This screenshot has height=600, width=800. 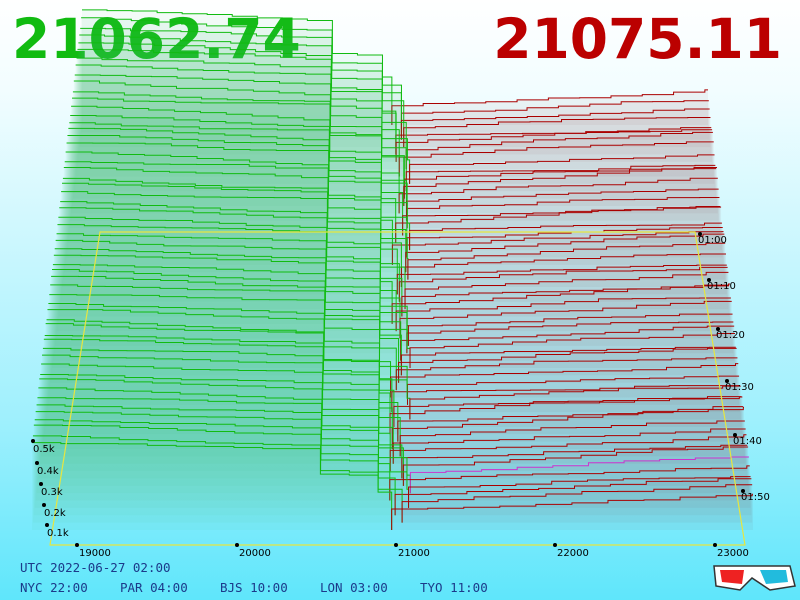 What do you see at coordinates (44, 449) in the screenshot?
I see `volume-label: 0.5k` at bounding box center [44, 449].